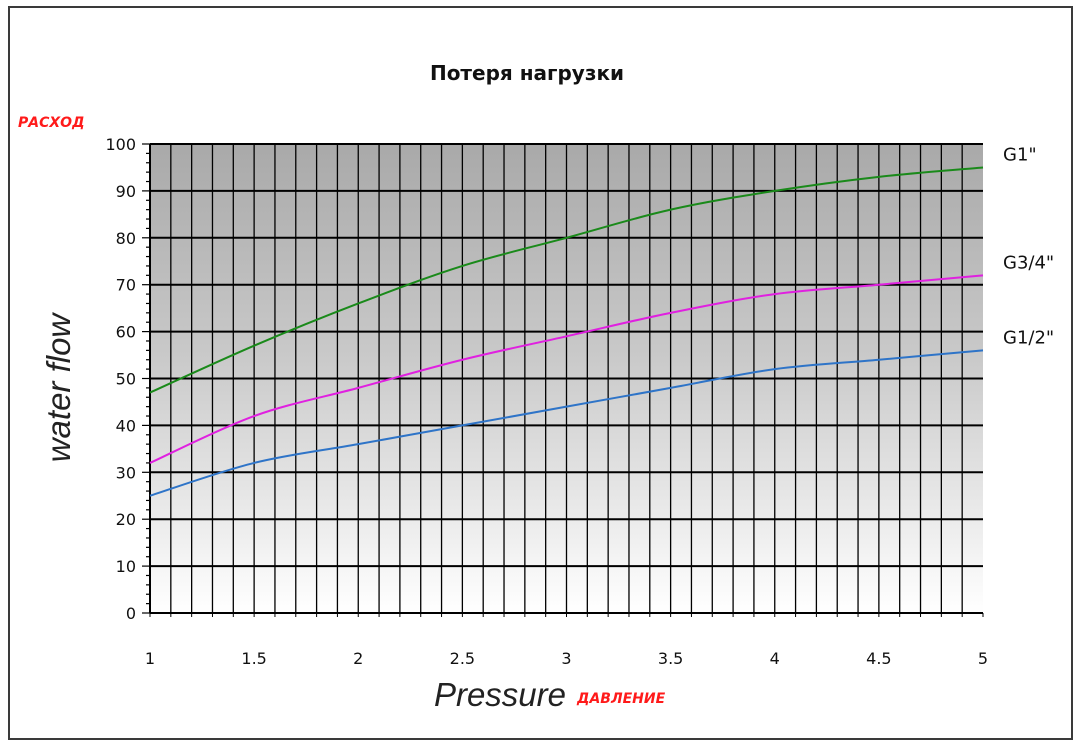 The height and width of the screenshot is (744, 1081). What do you see at coordinates (983, 658) in the screenshot?
I see `x-tick-label: 5` at bounding box center [983, 658].